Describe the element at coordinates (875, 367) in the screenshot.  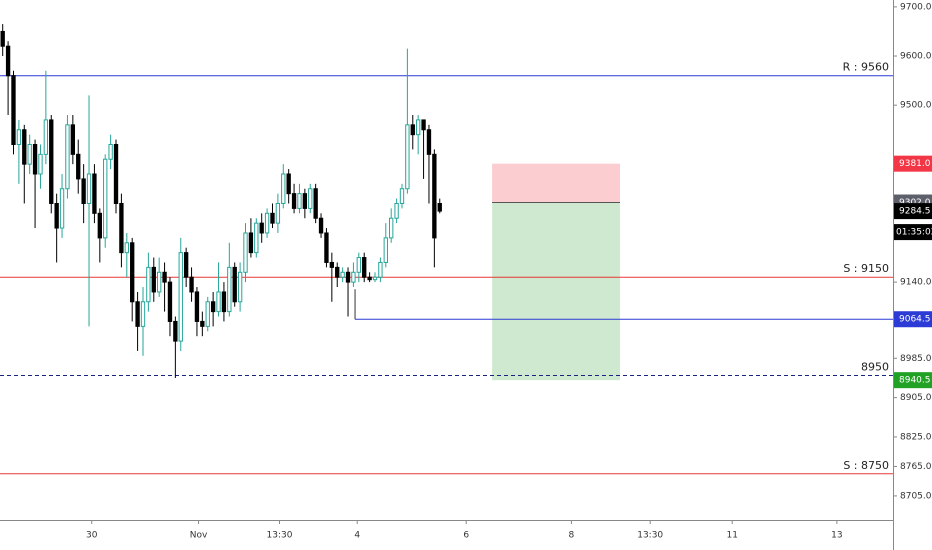
I see `level-label: 8950` at that location.